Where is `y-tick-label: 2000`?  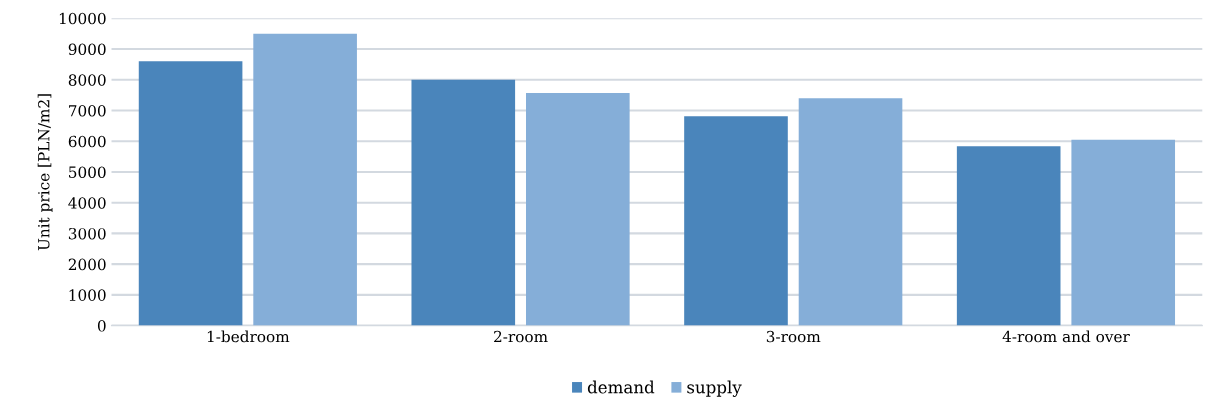
y-tick-label: 2000 is located at coordinates (87, 264).